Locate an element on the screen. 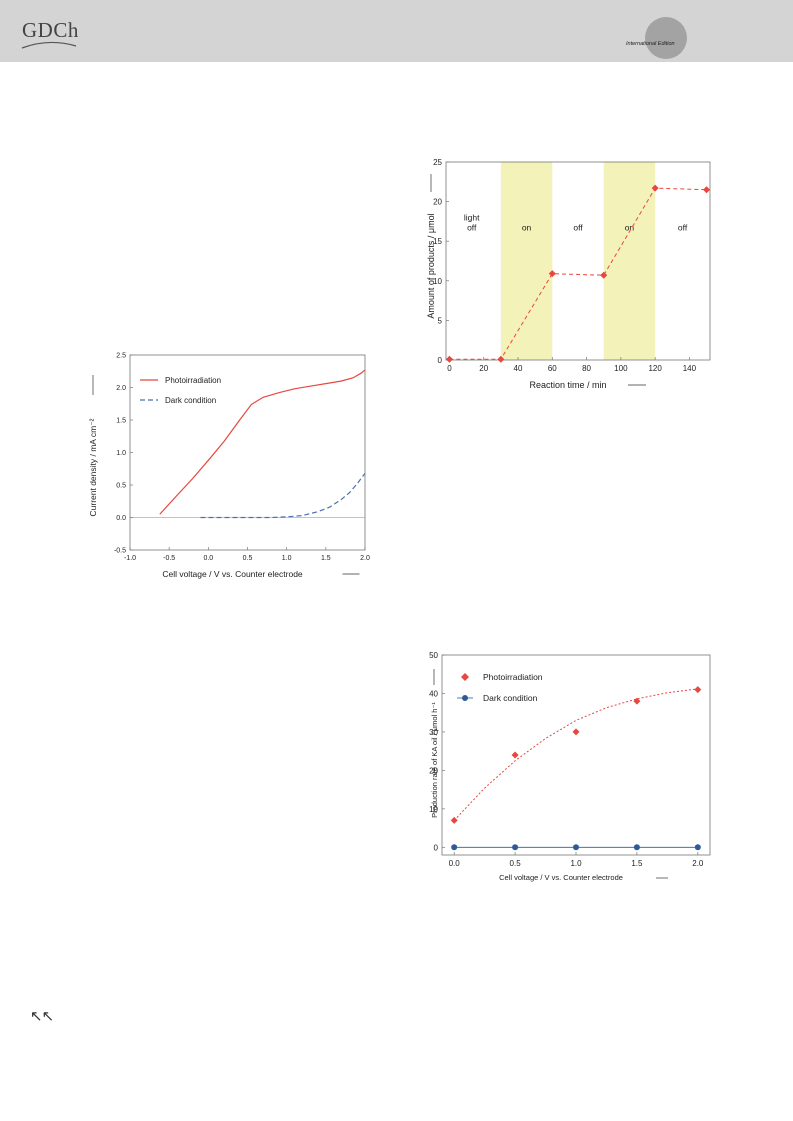 The height and width of the screenshot is (1121, 793). y-tick-label: 0.0 is located at coordinates (121, 518).